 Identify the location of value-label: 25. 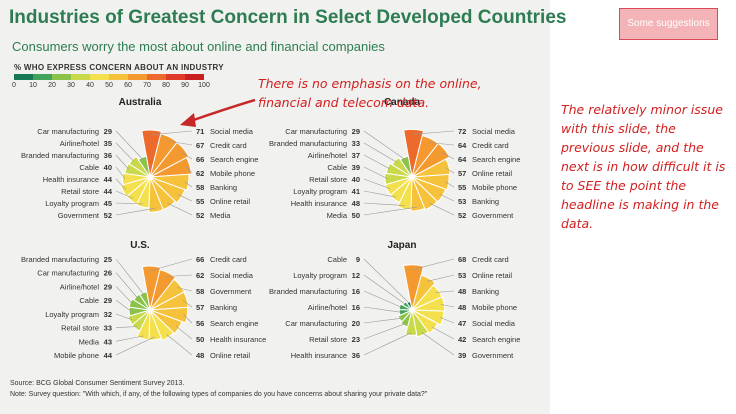
(108, 259).